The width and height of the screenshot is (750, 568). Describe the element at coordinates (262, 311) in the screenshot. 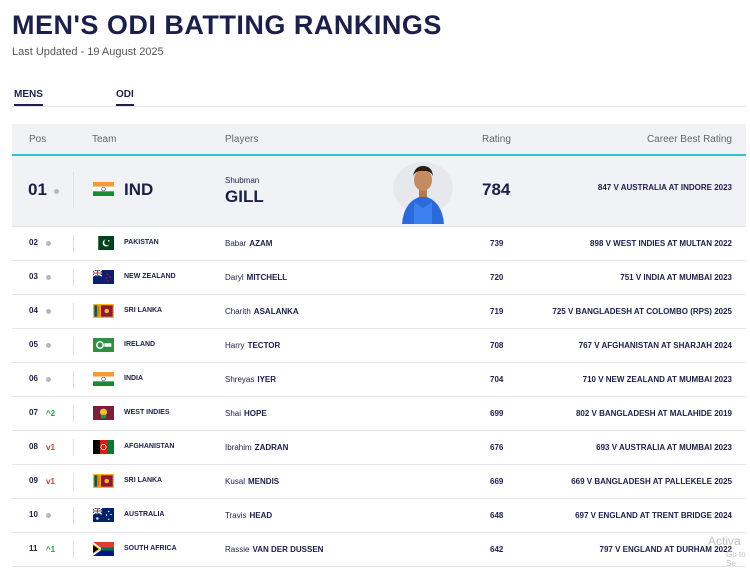

I see `player-name: Charith ASALANKA` at that location.